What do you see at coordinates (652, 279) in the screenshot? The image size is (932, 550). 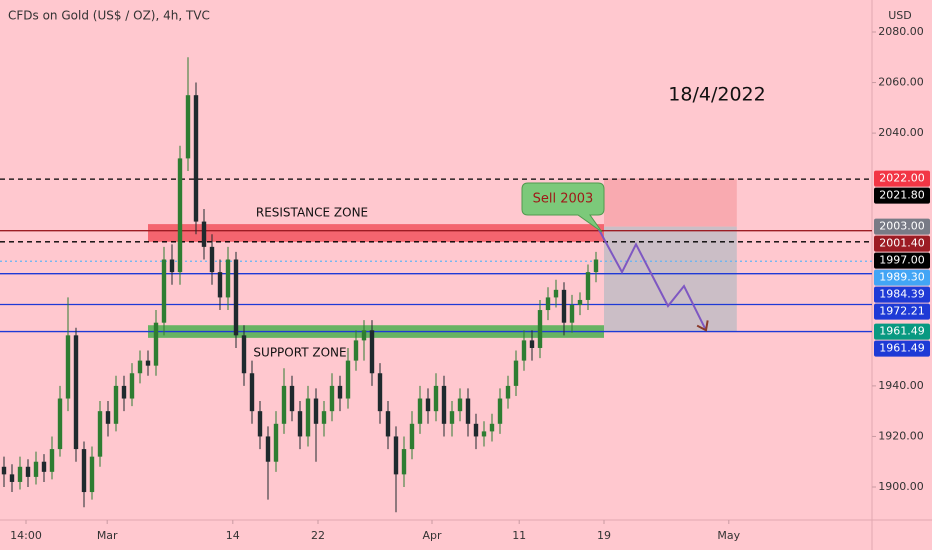 I see `forecast-path` at bounding box center [652, 279].